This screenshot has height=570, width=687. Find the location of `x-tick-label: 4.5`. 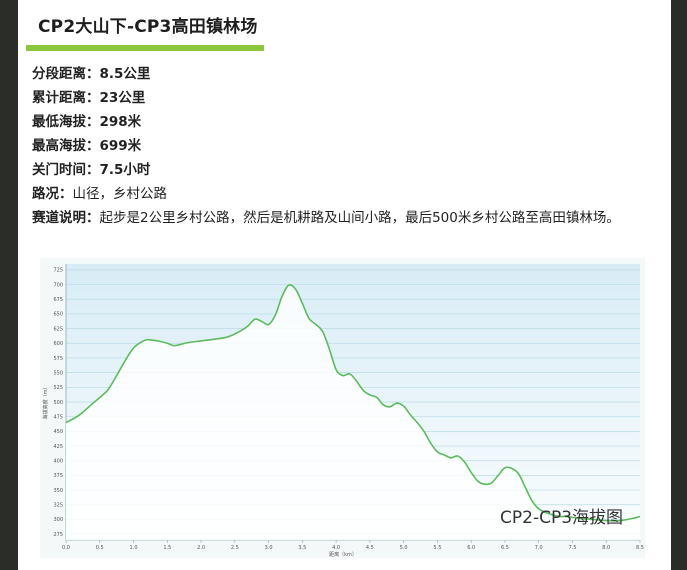

x-tick-label: 4.5 is located at coordinates (370, 548).